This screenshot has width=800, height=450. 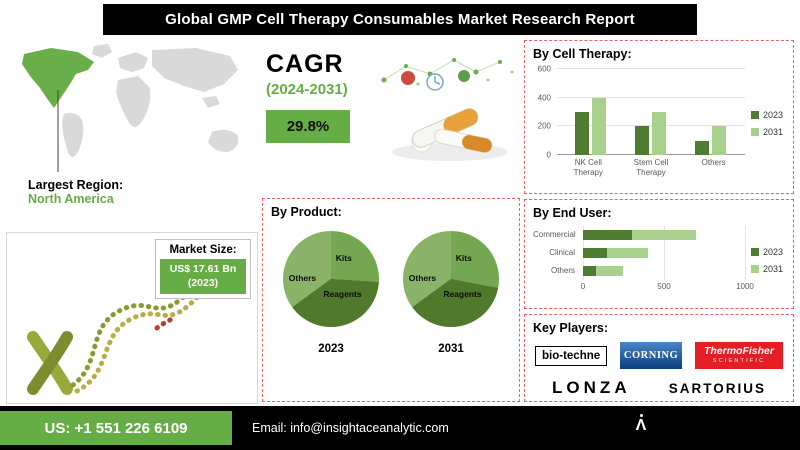 What do you see at coordinates (451, 279) in the screenshot?
I see `product-pie-2031: Kits Reagents Others` at bounding box center [451, 279].